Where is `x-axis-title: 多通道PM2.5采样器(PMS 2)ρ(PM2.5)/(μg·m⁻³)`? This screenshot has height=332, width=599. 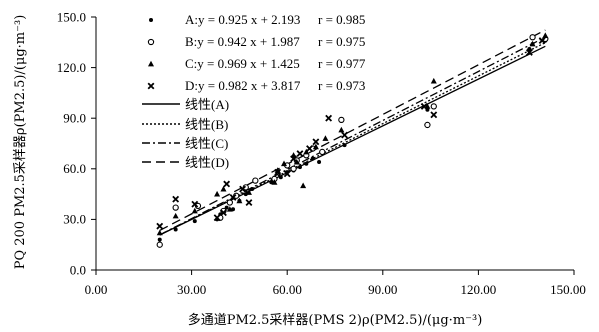 x-axis-title: 多通道PM2.5采样器(PMS 2)ρ(PM2.5)/(μg·m⁻³) is located at coordinates (335, 320).